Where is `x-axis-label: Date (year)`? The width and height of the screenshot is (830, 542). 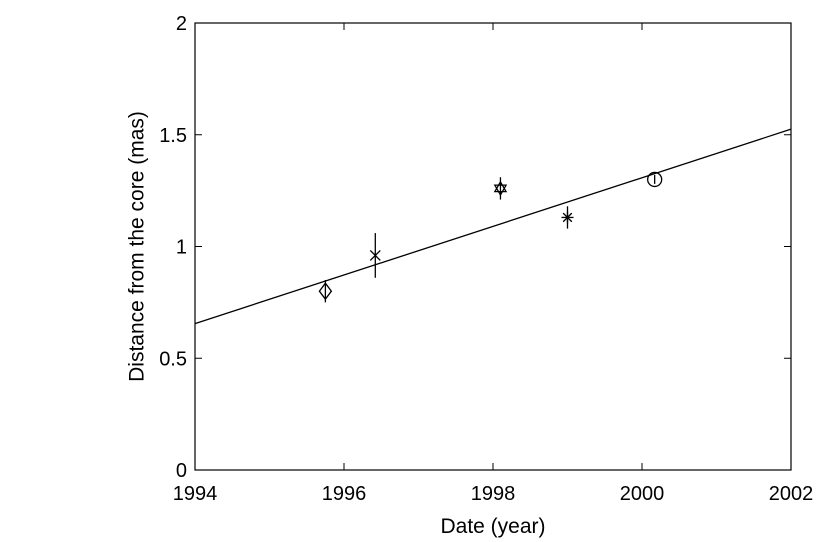 x-axis-label: Date (year) is located at coordinates (492, 526).